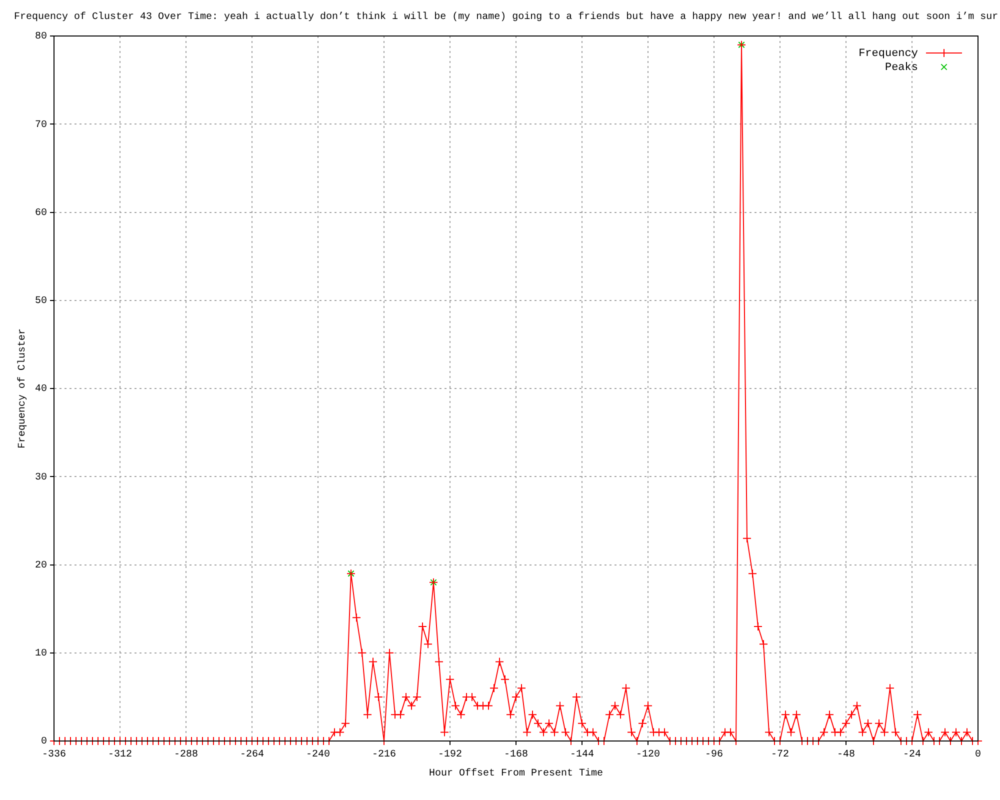  Describe the element at coordinates (40, 478) in the screenshot. I see `y-tick-label: 30` at that location.